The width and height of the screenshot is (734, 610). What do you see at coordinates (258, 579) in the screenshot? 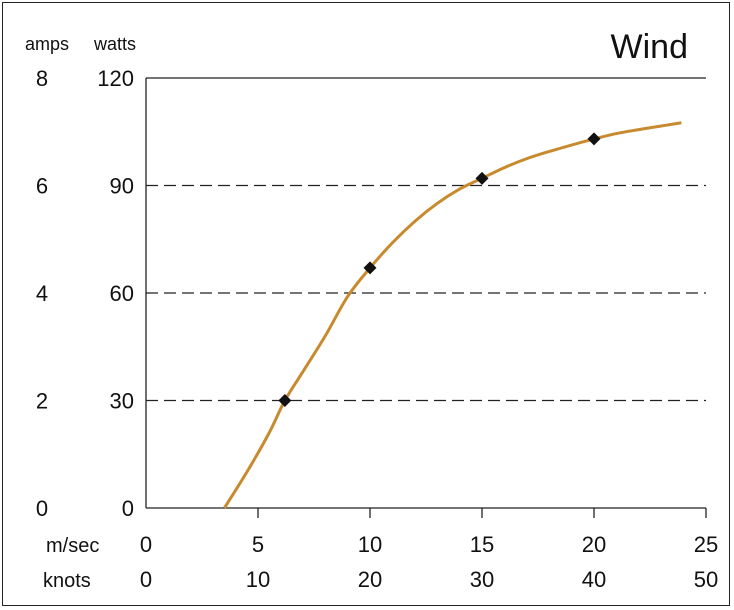
I see `x-tick-label-knots: 10` at bounding box center [258, 579].